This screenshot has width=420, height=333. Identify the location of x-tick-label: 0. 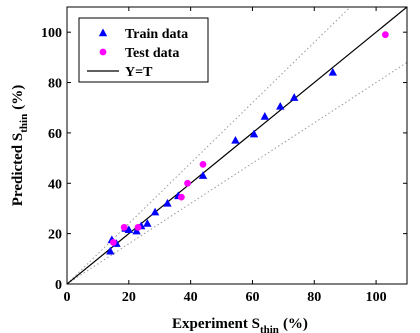
(67, 297).